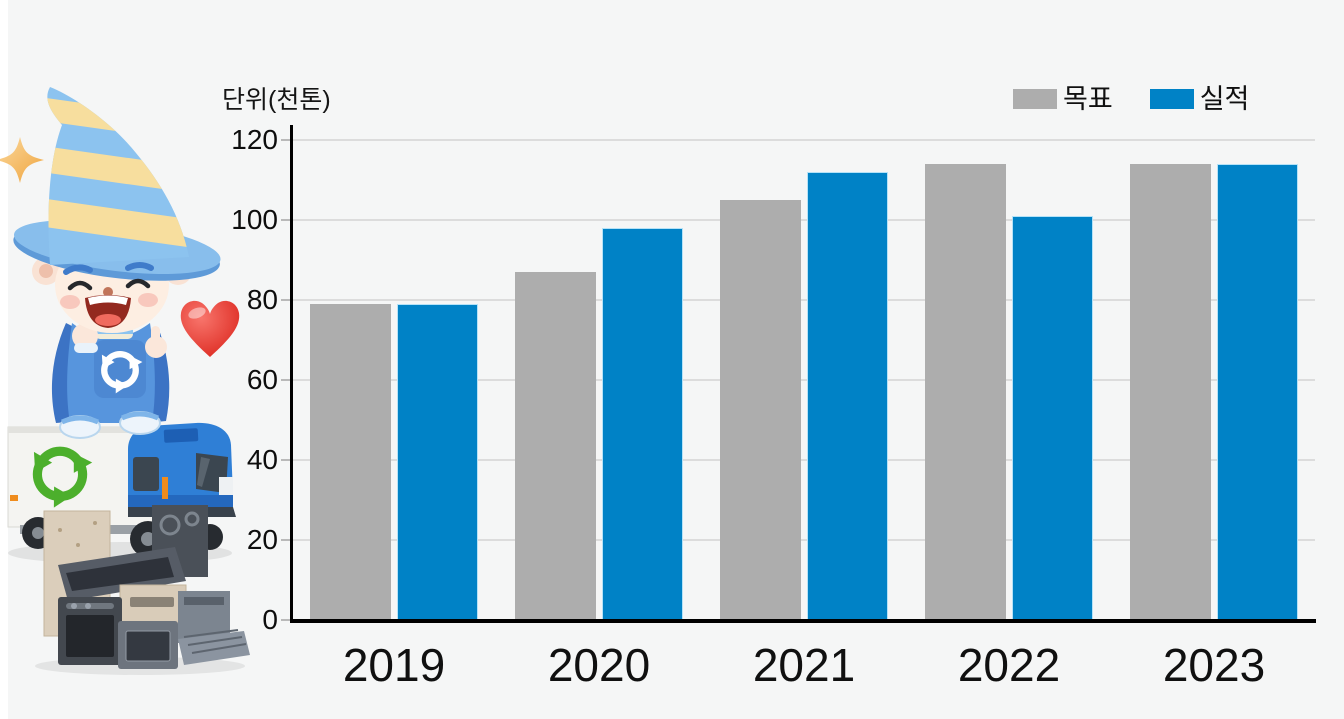  Describe the element at coordinates (760, 410) in the screenshot. I see `bar-target-2021` at that location.